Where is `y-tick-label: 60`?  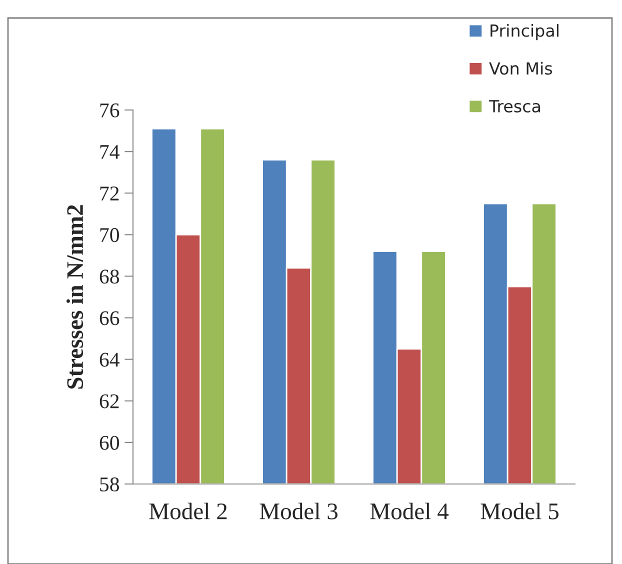
y-tick-label: 60 is located at coordinates (110, 443).